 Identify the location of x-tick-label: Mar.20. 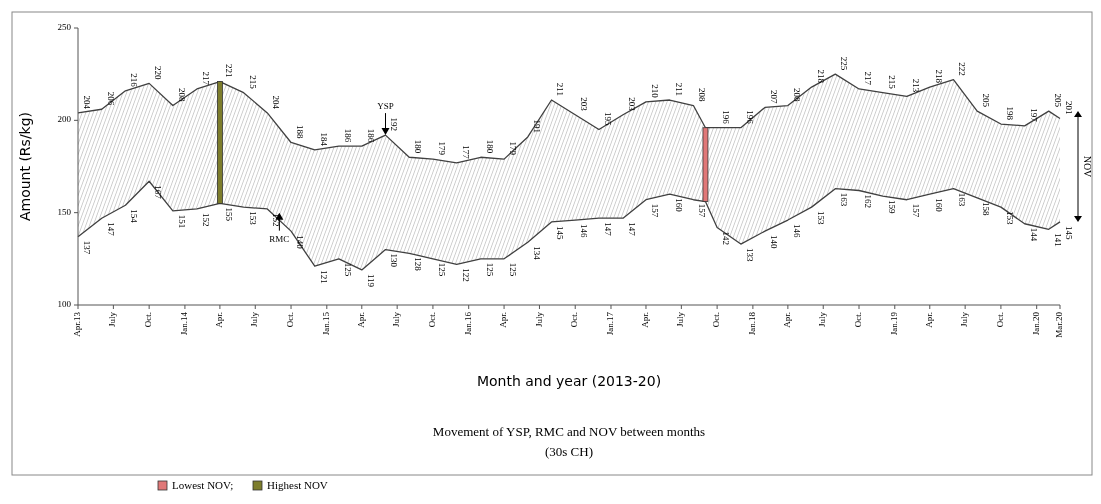
(1059, 324).